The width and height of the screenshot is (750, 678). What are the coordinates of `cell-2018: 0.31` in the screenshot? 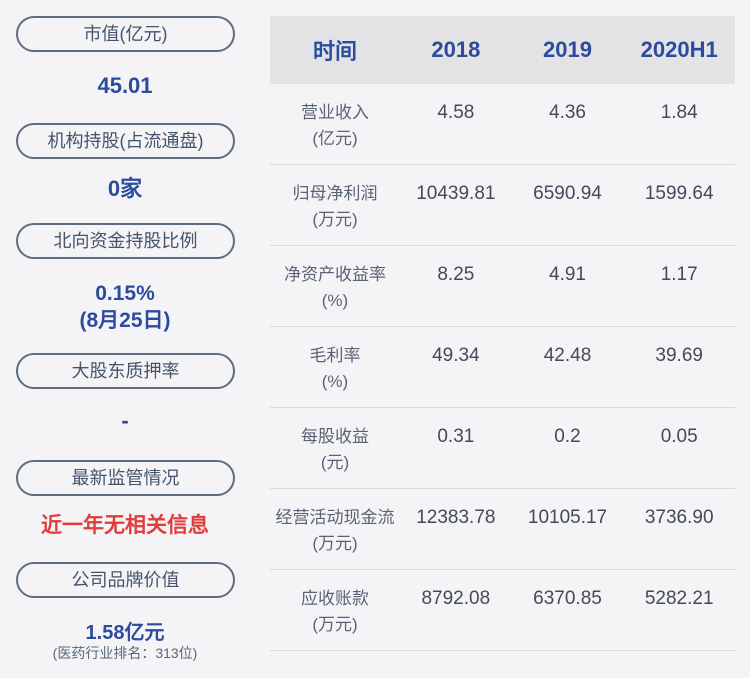 It's located at (456, 436).